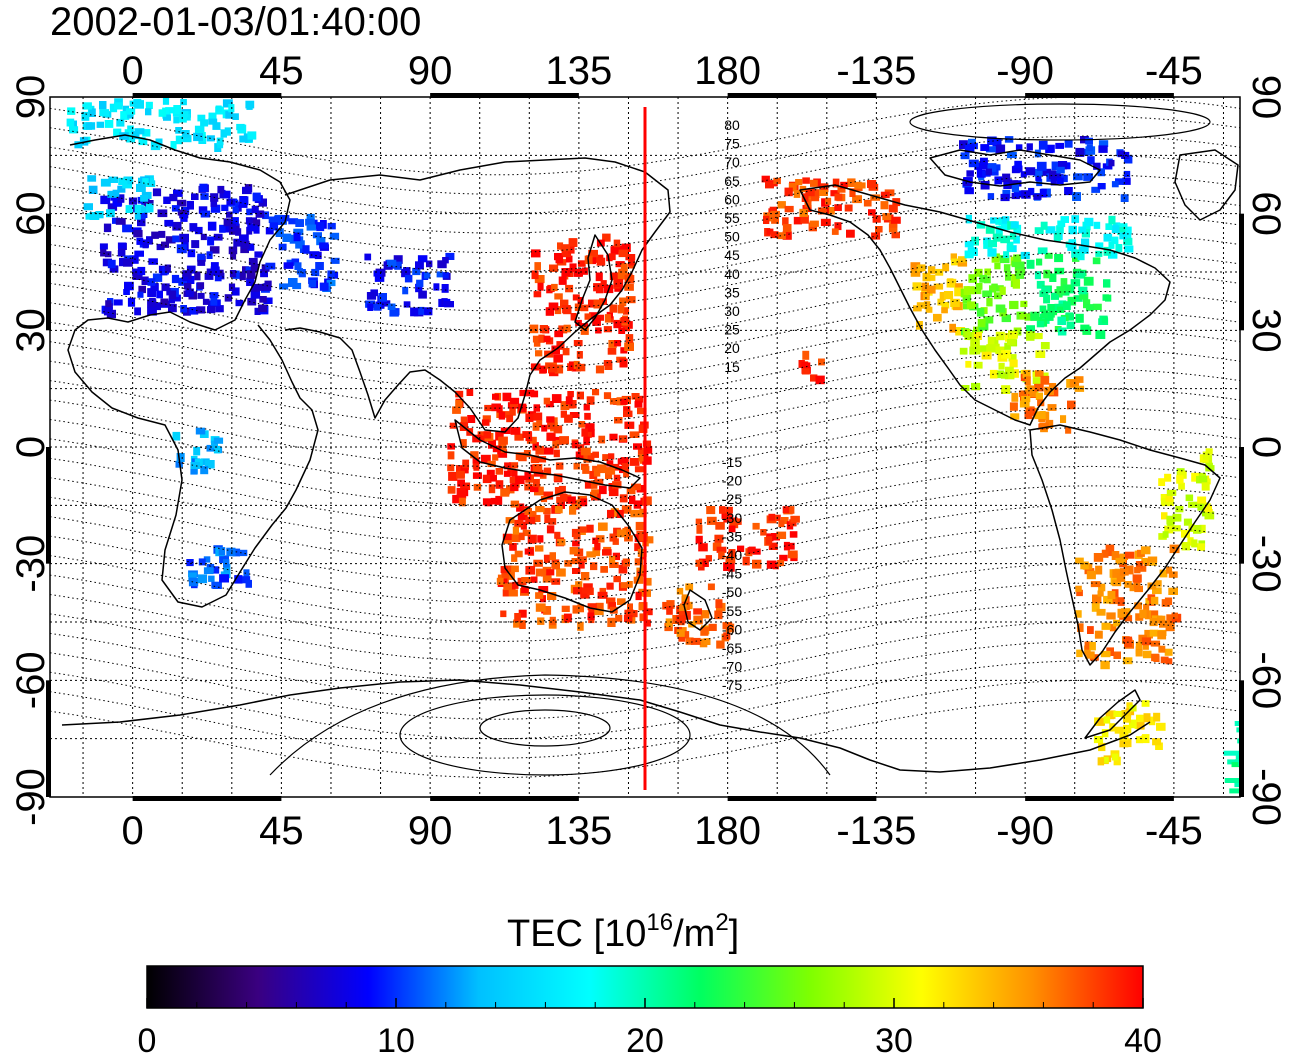  What do you see at coordinates (1025, 71) in the screenshot?
I see `x-tick-label-top: -90` at bounding box center [1025, 71].